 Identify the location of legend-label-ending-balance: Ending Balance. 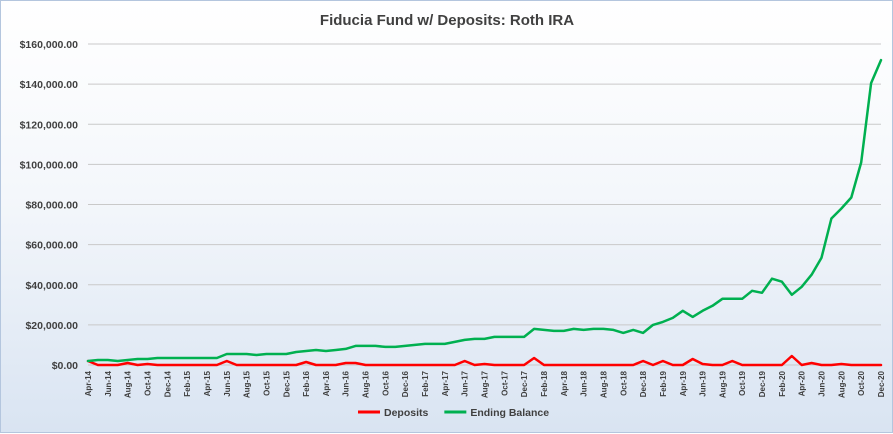
(509, 413).